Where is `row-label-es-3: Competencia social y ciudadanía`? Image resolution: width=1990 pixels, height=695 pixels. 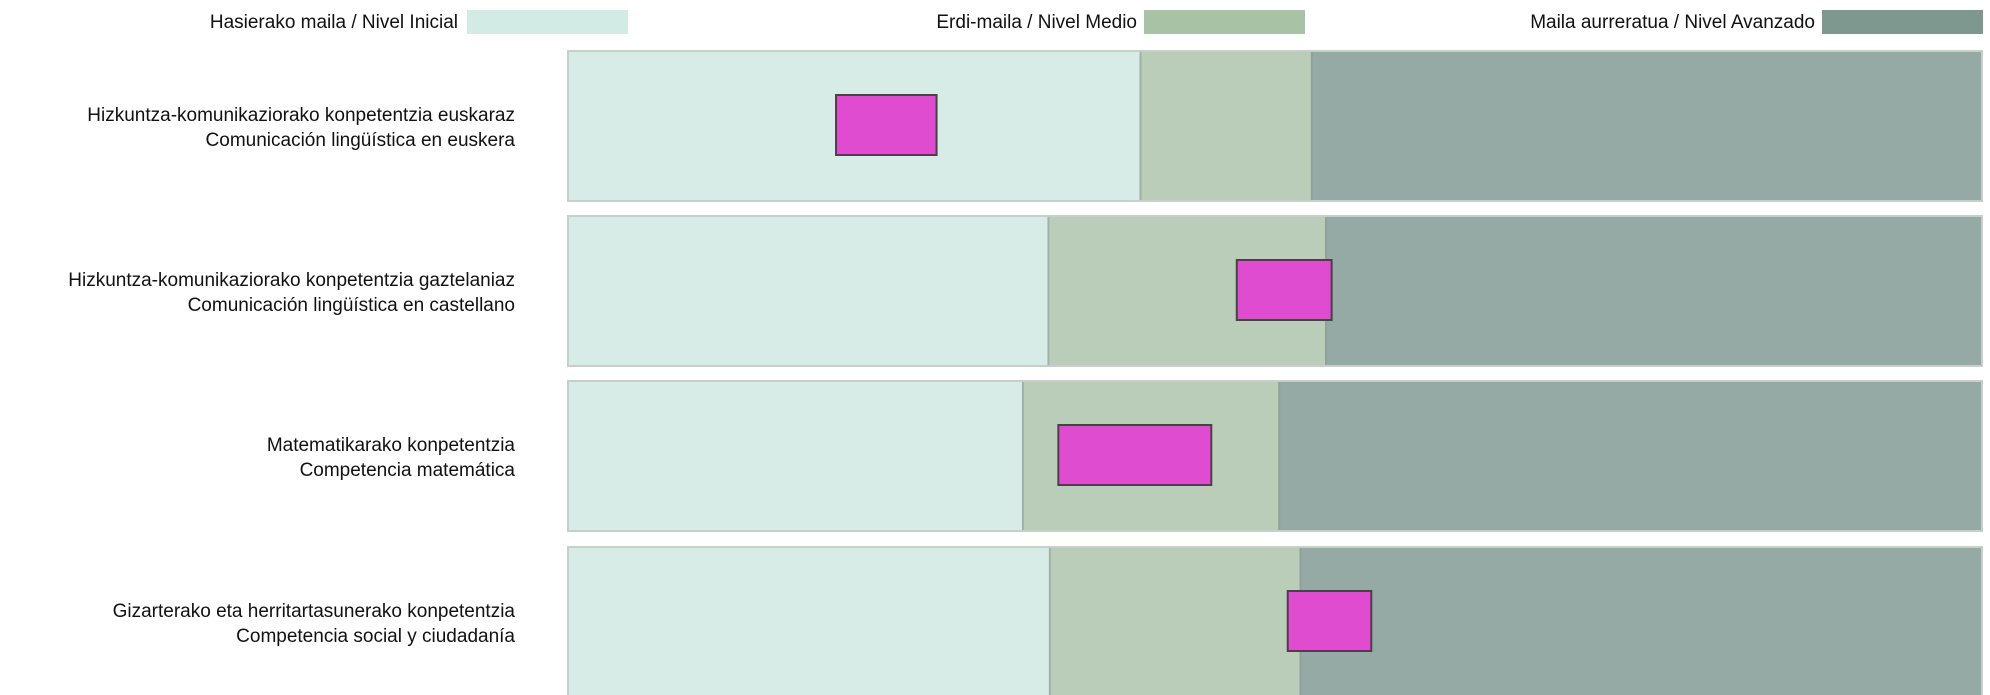
row-label-es-3: Competencia social y ciudadanía is located at coordinates (375, 636).